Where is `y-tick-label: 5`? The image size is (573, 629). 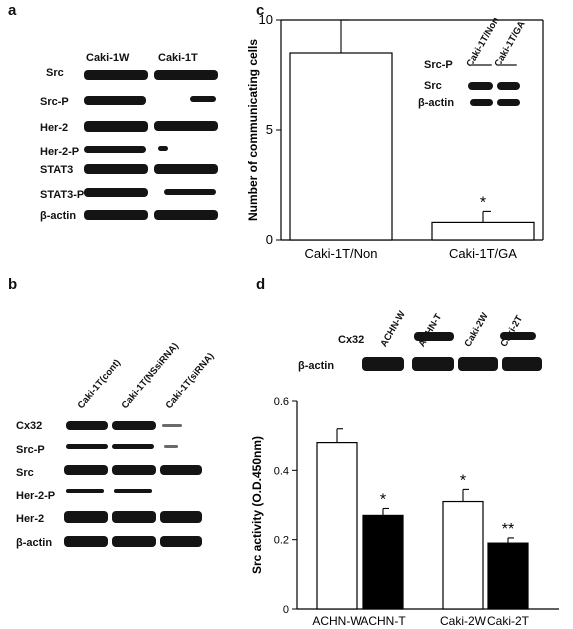 y-tick-label: 5 is located at coordinates (269, 129).